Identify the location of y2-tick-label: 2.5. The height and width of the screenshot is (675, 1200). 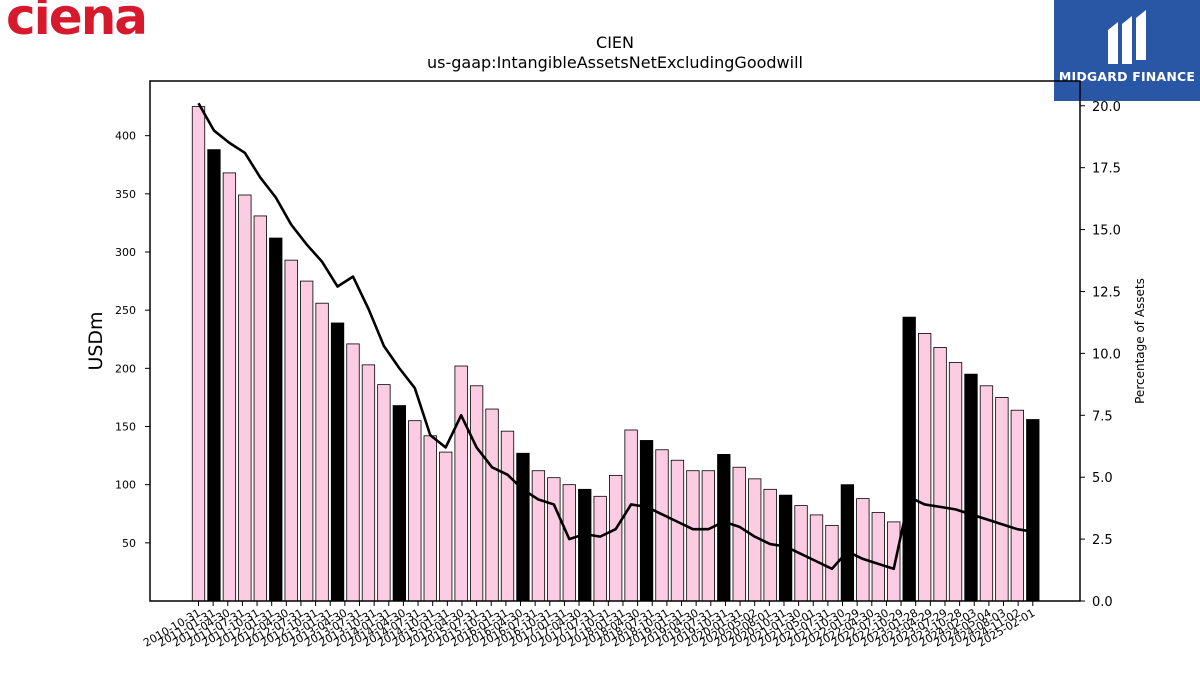
(1102, 540).